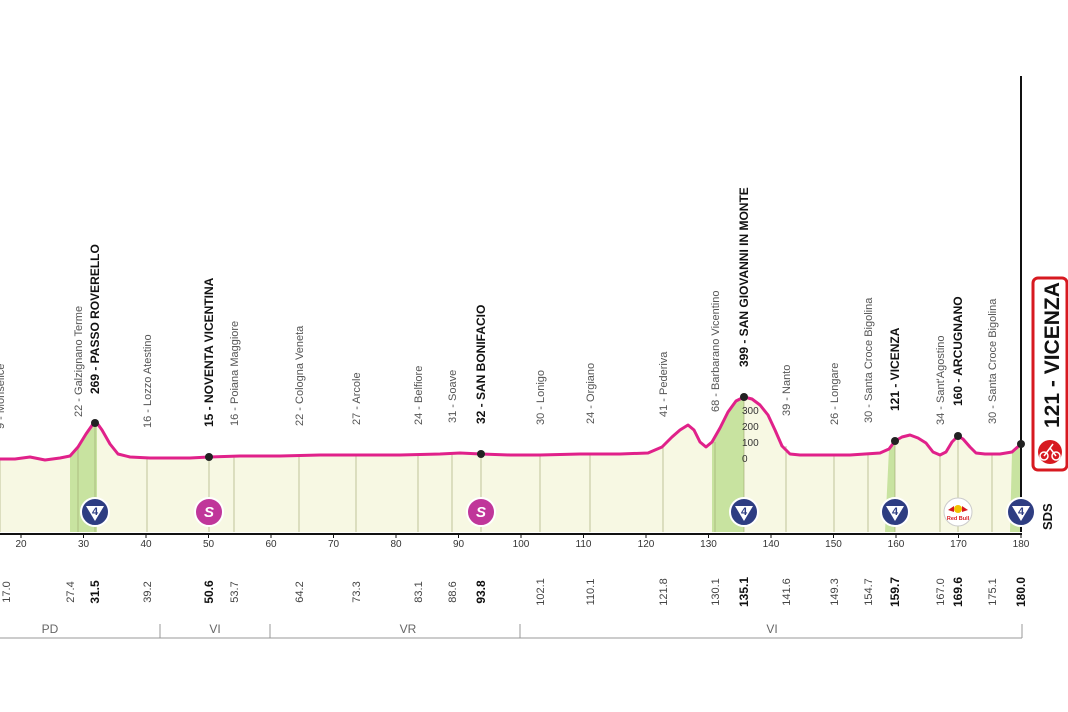  Describe the element at coordinates (1052, 355) in the screenshot. I see `finish-label: 121 - VICENZA` at that location.